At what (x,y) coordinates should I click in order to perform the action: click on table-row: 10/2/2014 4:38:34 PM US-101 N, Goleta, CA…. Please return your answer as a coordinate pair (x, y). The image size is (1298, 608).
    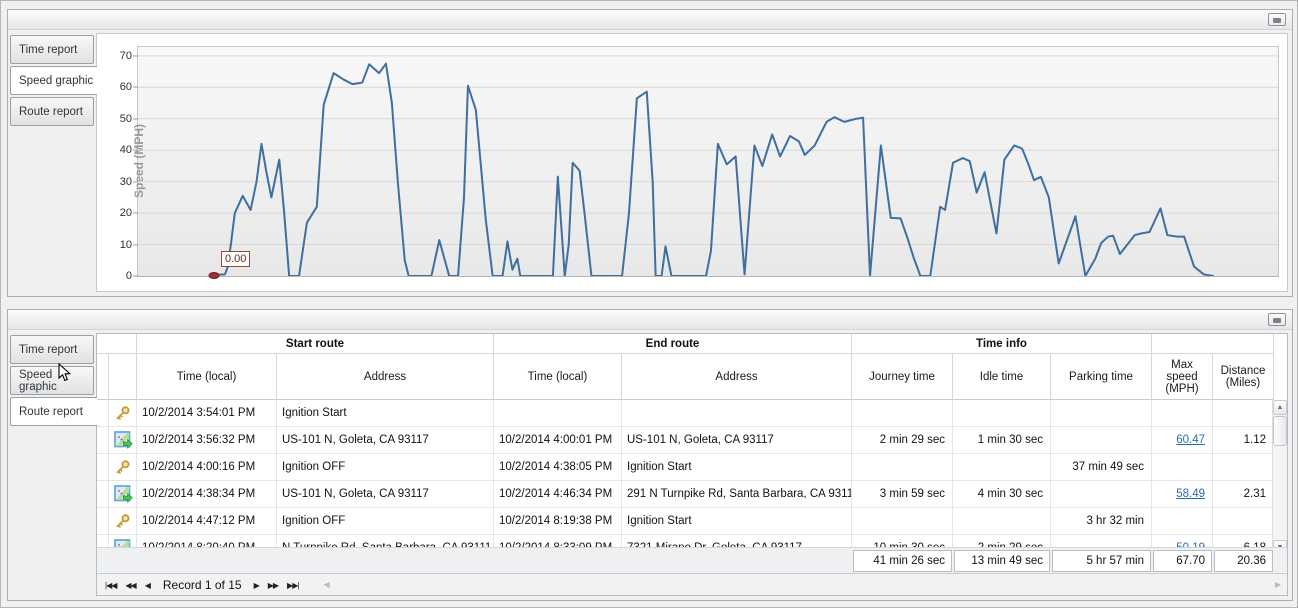
    Looking at the image, I should click on (684, 494).